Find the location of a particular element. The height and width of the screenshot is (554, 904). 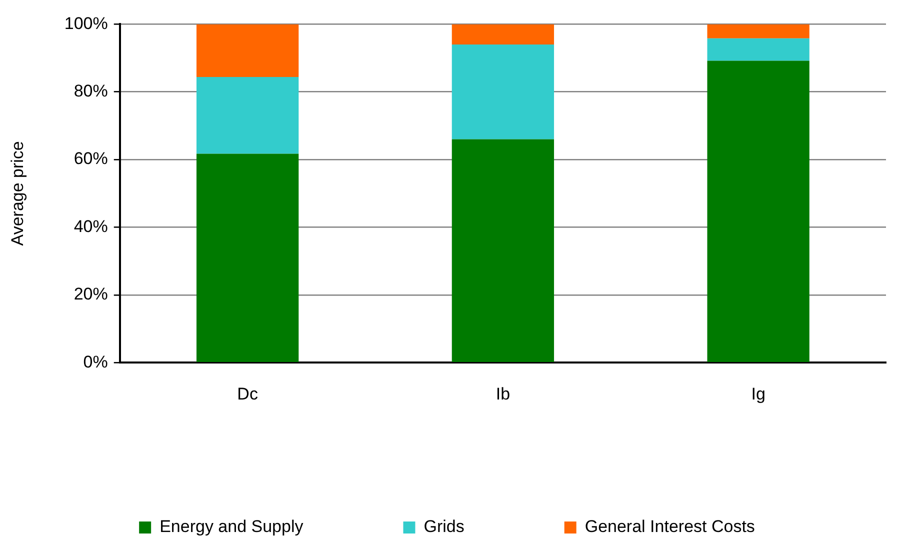

x-tick-label: Ig is located at coordinates (758, 394).